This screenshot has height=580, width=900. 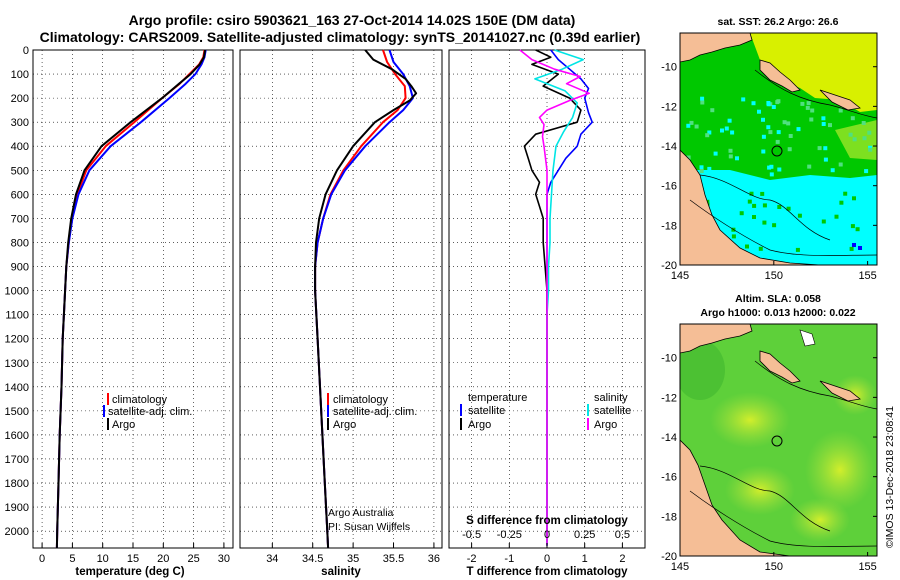 I want to click on sla-land-islands, so click(x=780, y=367).